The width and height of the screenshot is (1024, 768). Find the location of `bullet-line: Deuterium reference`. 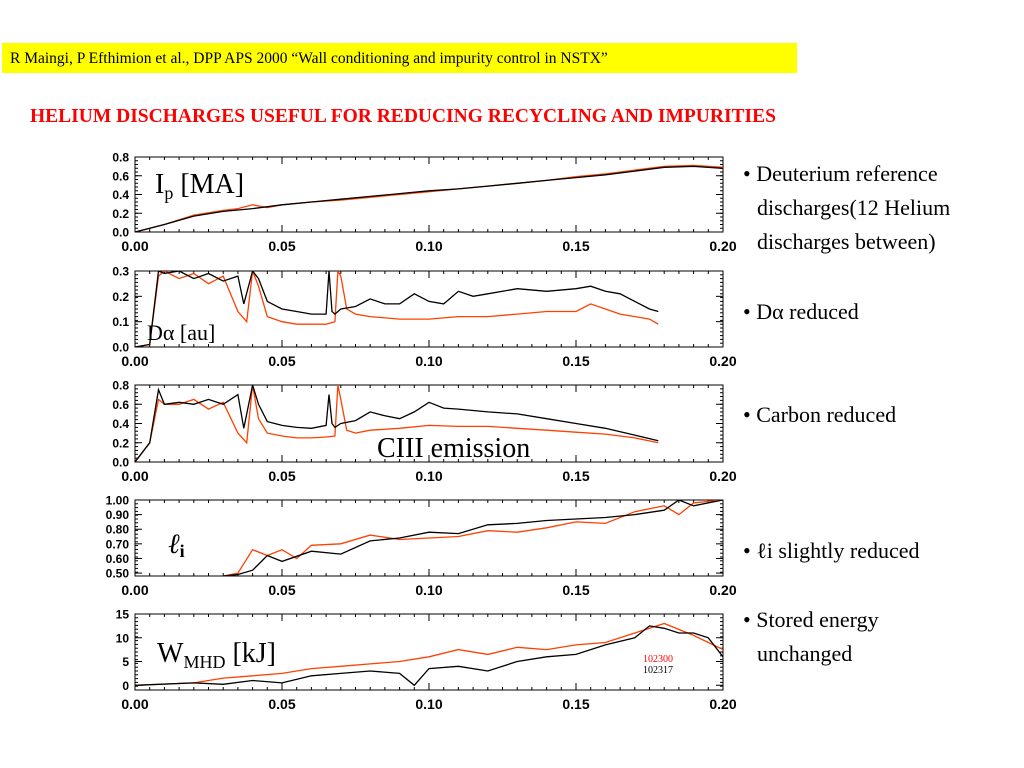

bullet-line: Deuterium reference is located at coordinates (847, 173).